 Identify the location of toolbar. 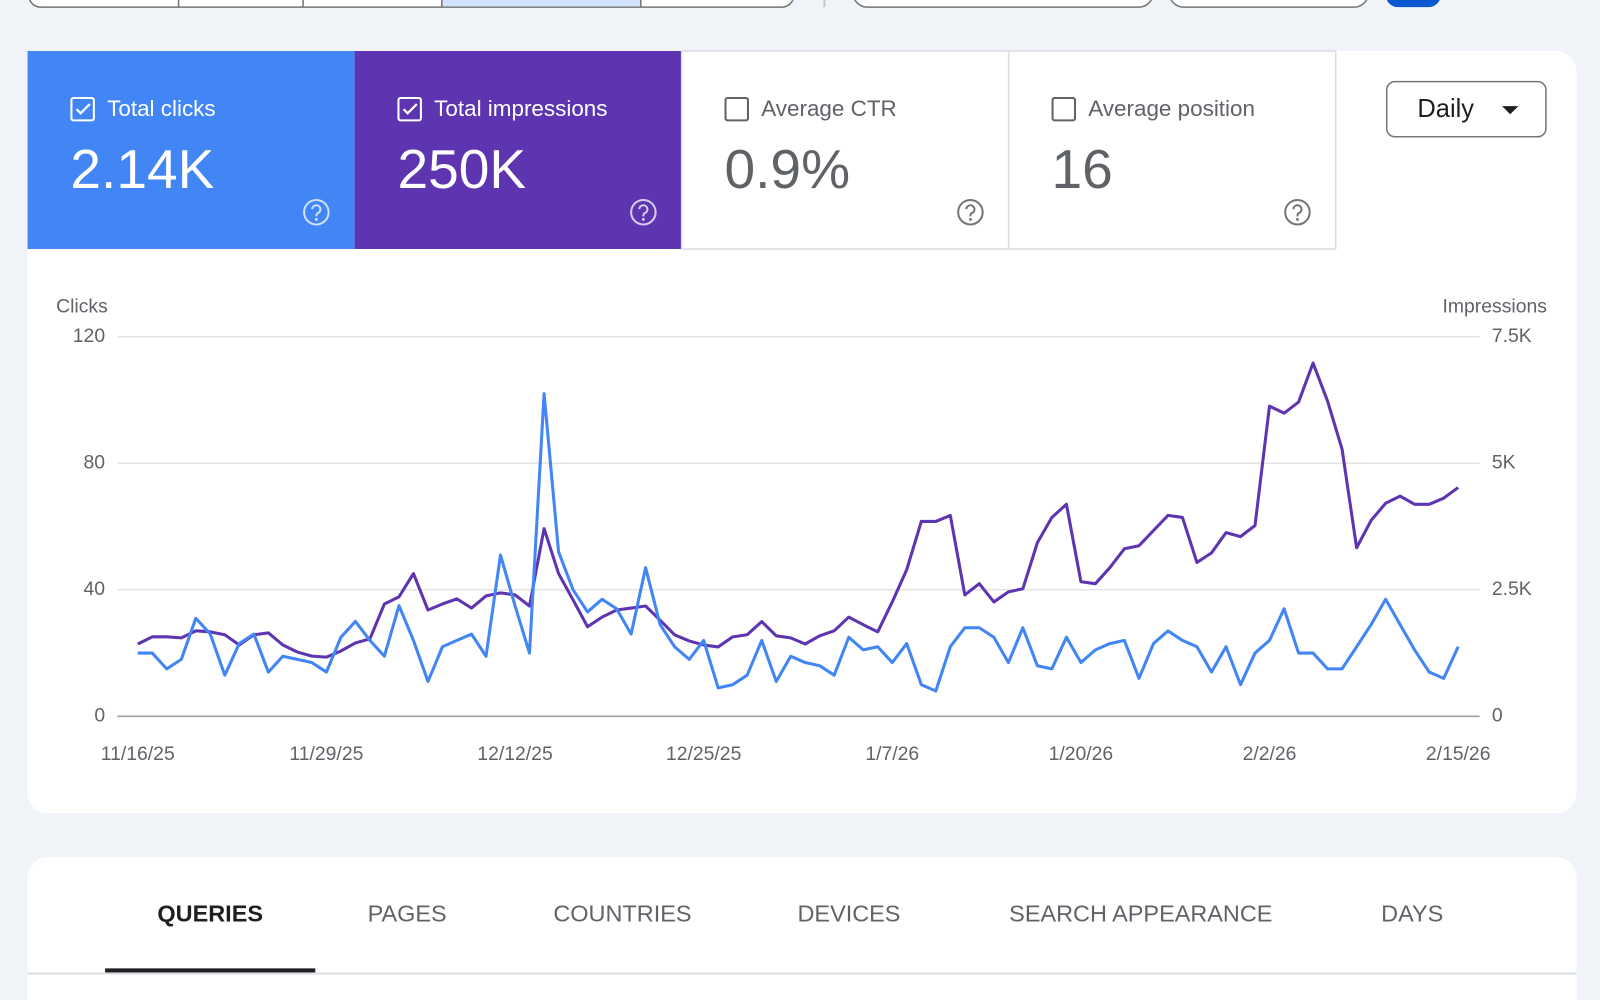
(734, 4).